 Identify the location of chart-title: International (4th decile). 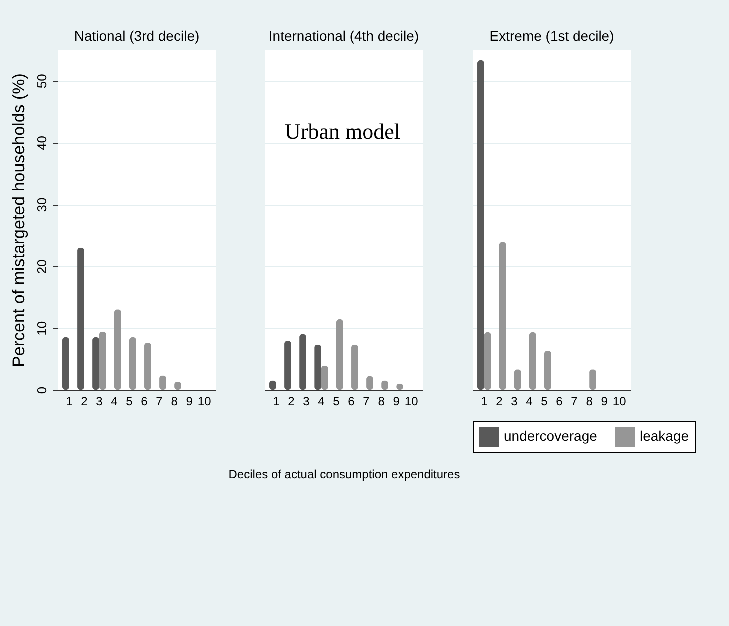
(344, 36).